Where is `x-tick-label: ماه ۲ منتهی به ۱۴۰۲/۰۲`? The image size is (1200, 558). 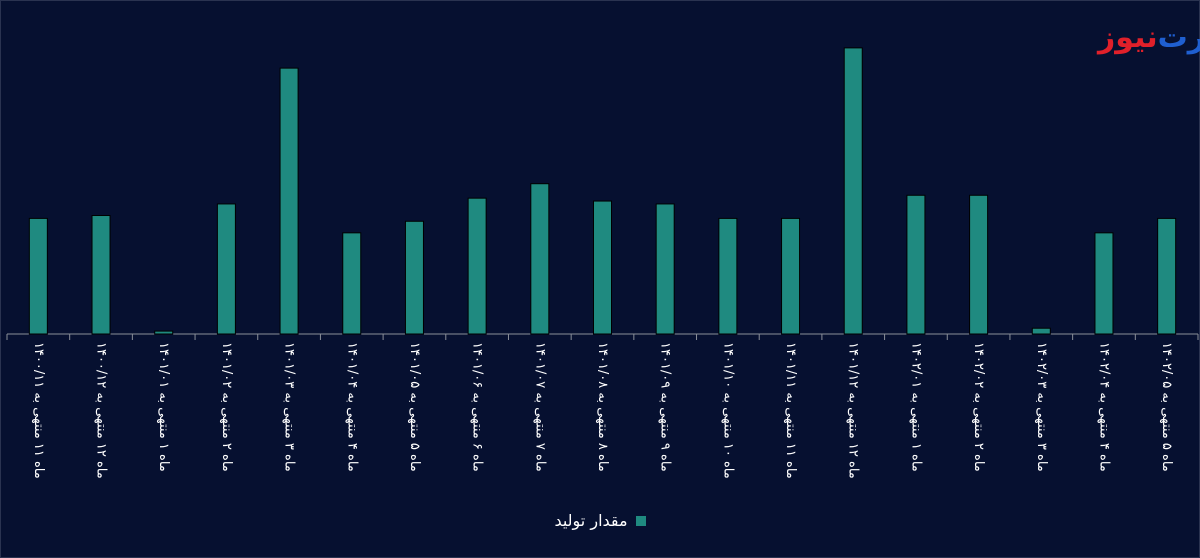
x-tick-label: ماه ۲ منتهی به ۱۴۰۲/۰۲ is located at coordinates (978, 407).